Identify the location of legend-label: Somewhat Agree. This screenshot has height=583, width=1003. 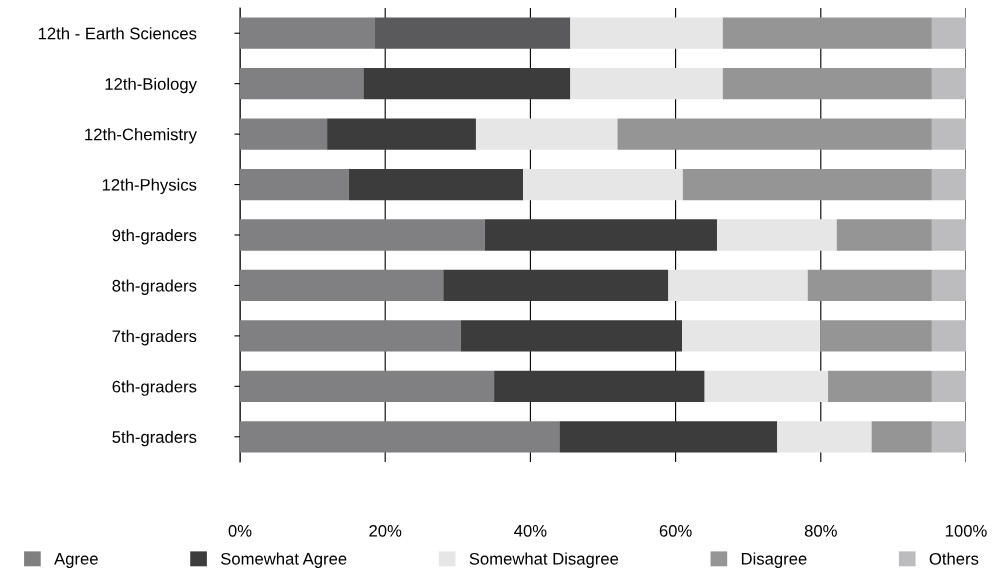
(283, 560).